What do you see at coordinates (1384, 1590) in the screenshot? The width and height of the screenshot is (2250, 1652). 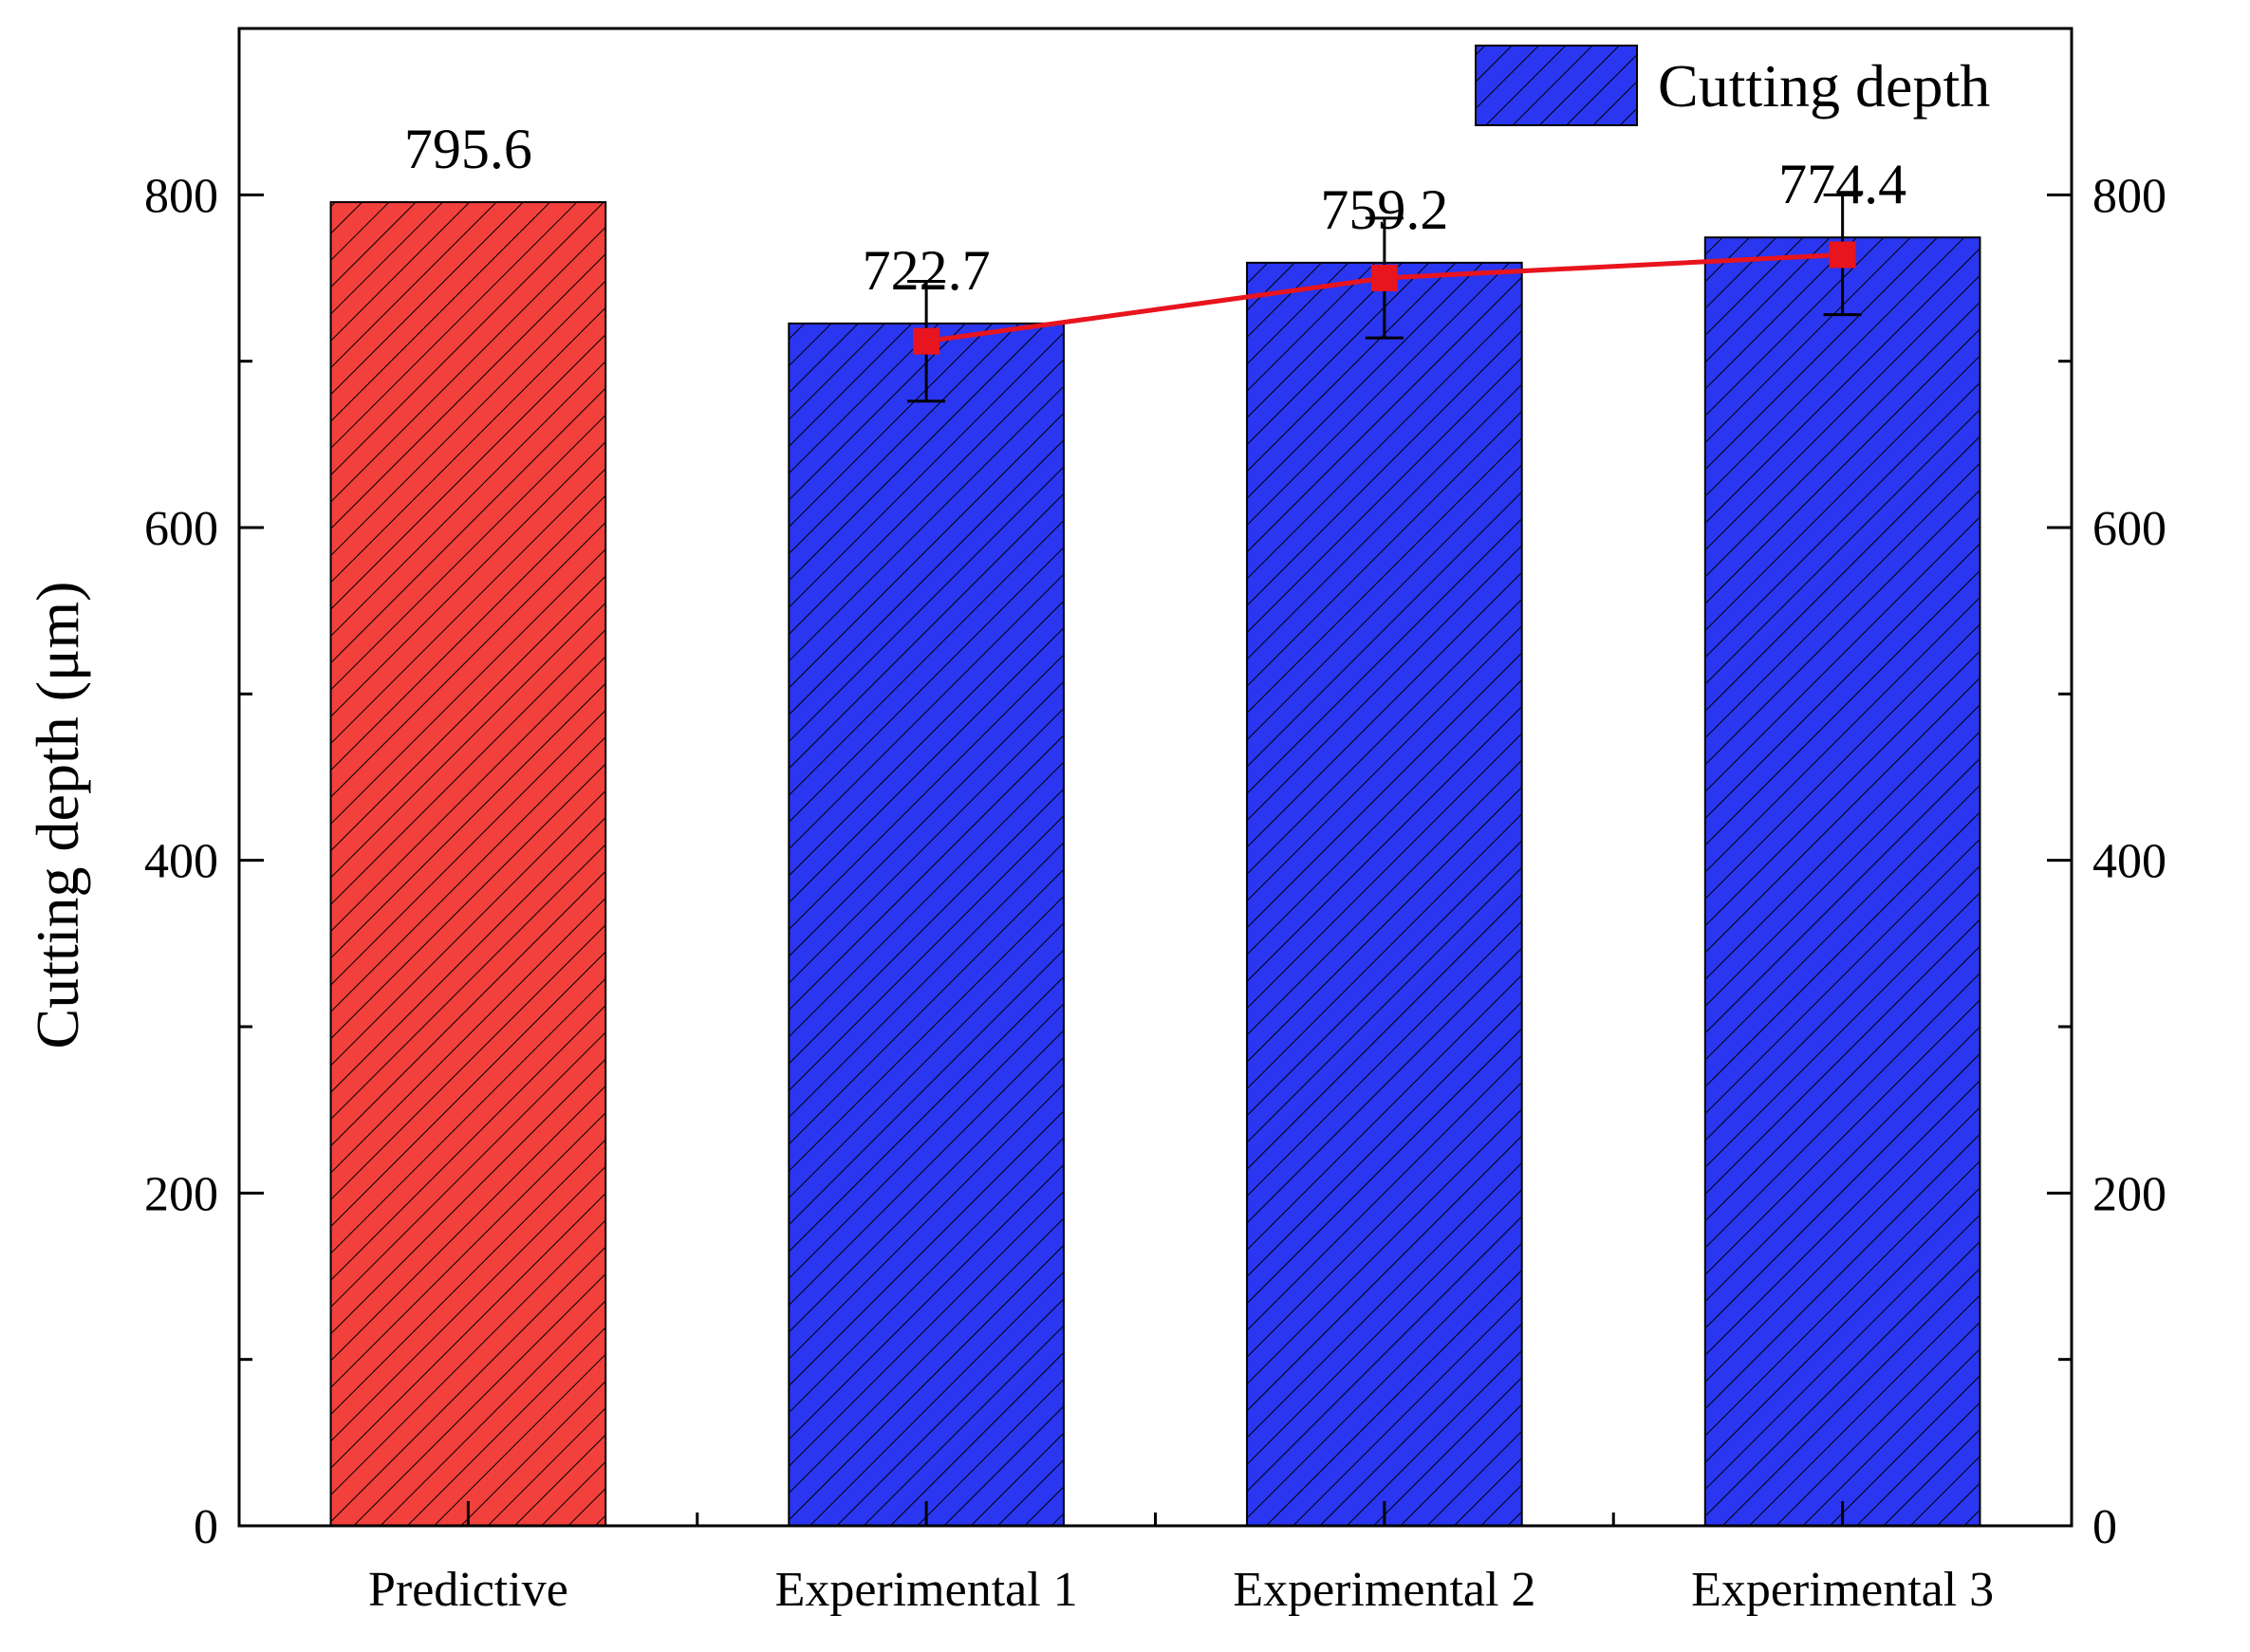 I see `x-tick-label-3: Experimental 2` at bounding box center [1384, 1590].